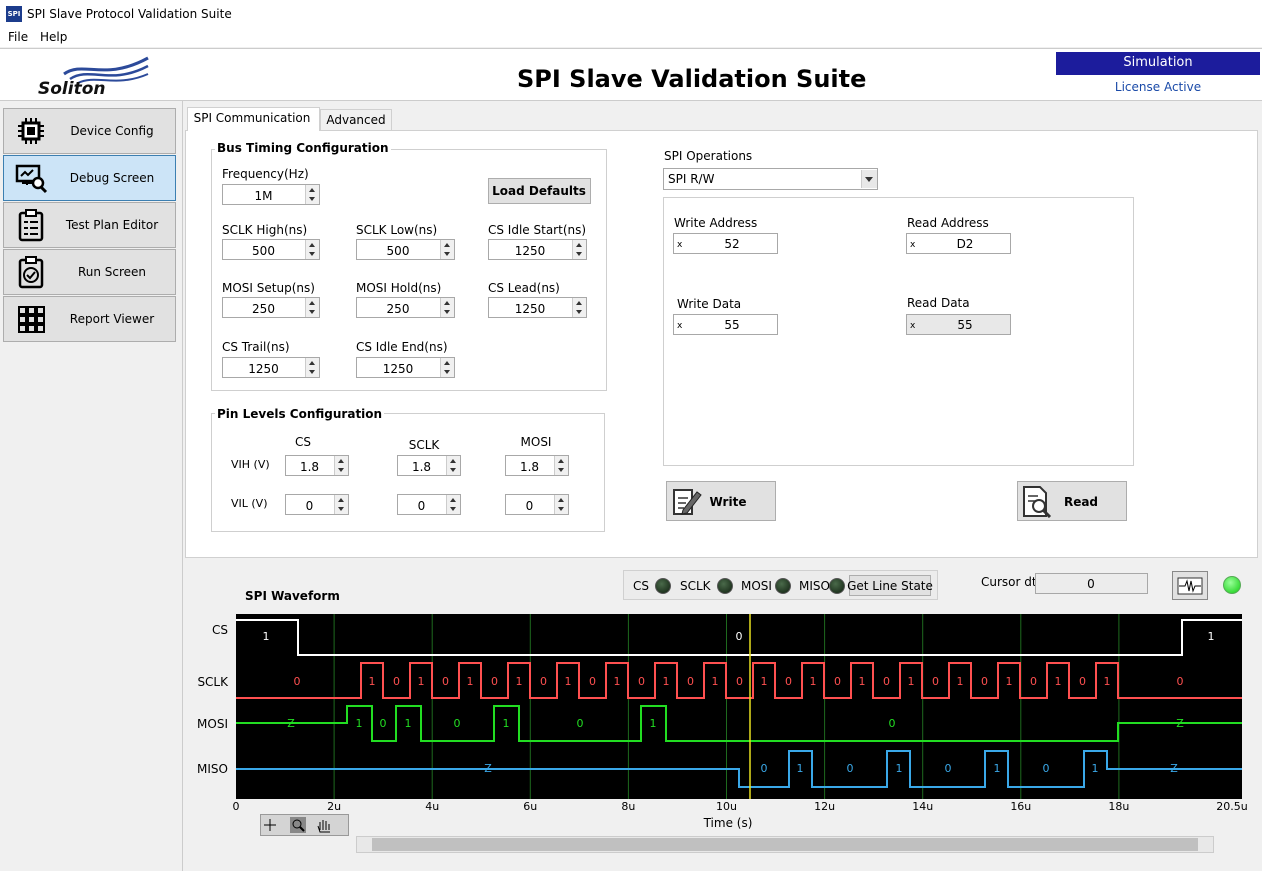  I want to click on button-label: Load Defaults, so click(539, 191).